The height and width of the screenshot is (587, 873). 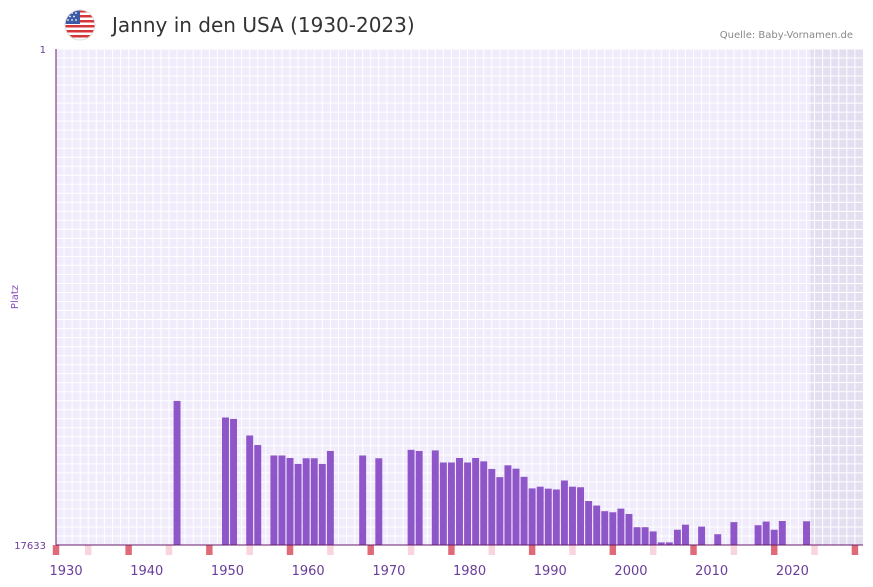 What do you see at coordinates (774, 550) in the screenshot?
I see `year-marker-2018` at bounding box center [774, 550].